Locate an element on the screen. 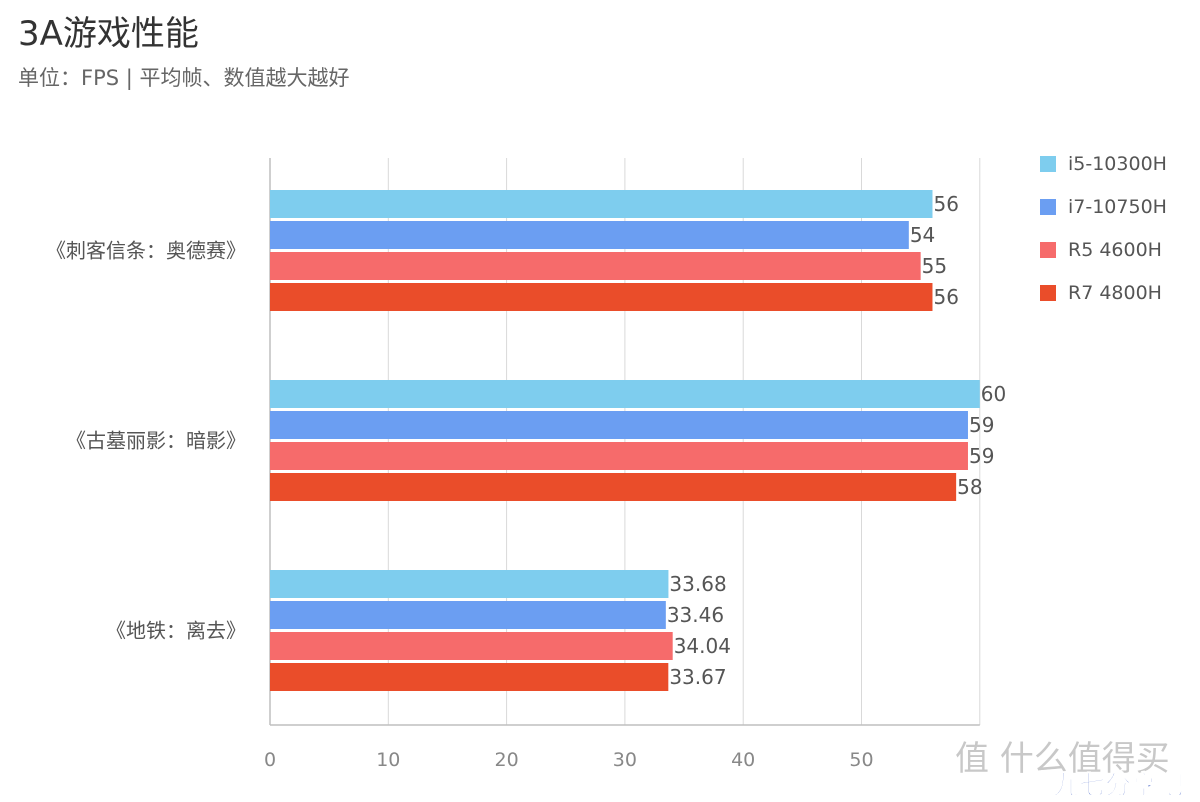 The width and height of the screenshot is (1200, 802). chart-subtitle: 单位：FPS | 平均帧、数值越大越好 is located at coordinates (184, 78).